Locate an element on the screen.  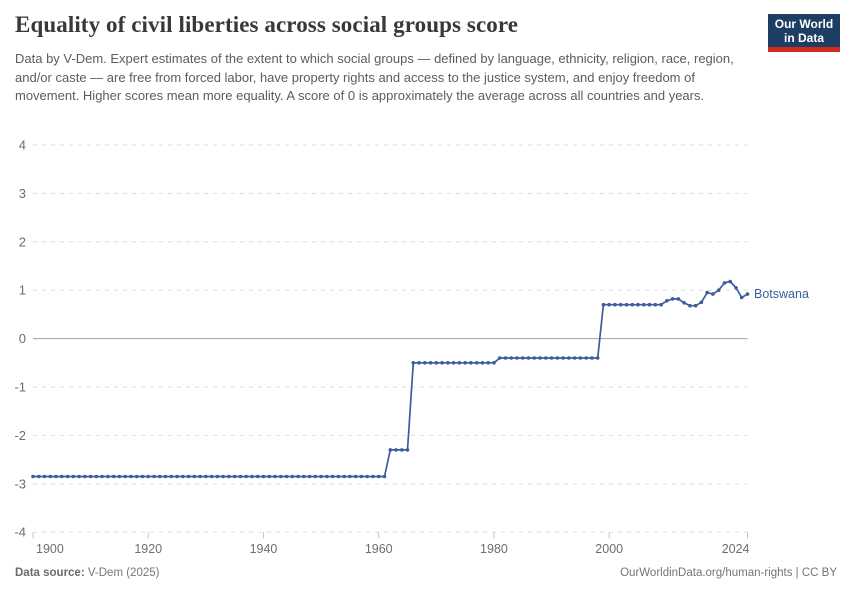
entity-label-botswana: Botswana is located at coordinates (781, 294).